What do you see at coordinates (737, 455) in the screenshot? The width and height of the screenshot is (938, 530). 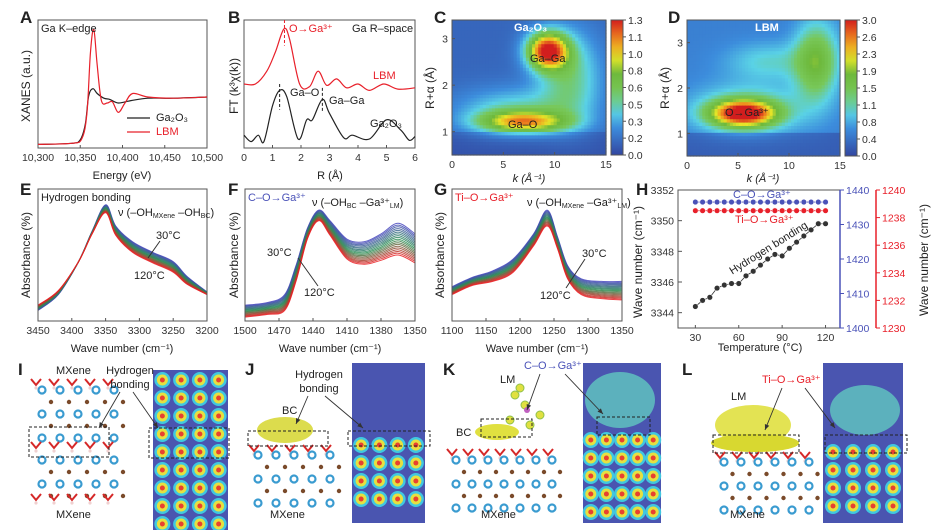 I see `oh-group` at bounding box center [737, 455].